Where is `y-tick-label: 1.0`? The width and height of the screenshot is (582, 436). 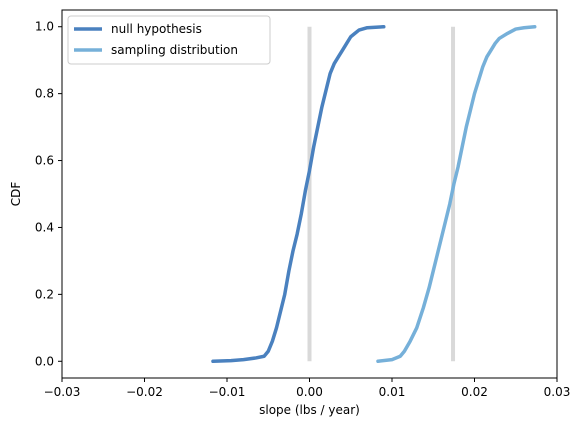
y-tick-label: 1.0 is located at coordinates (44, 27).